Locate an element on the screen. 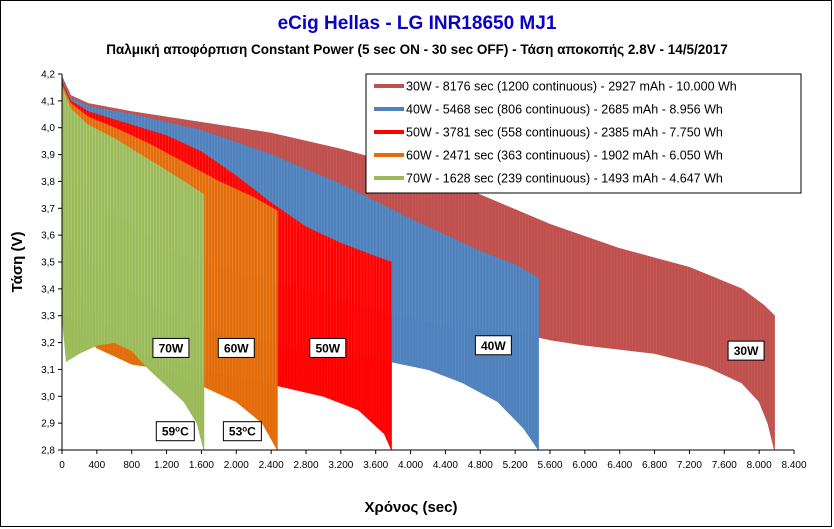 The height and width of the screenshot is (529, 834). y-tick-label: 3,6 is located at coordinates (48, 236).